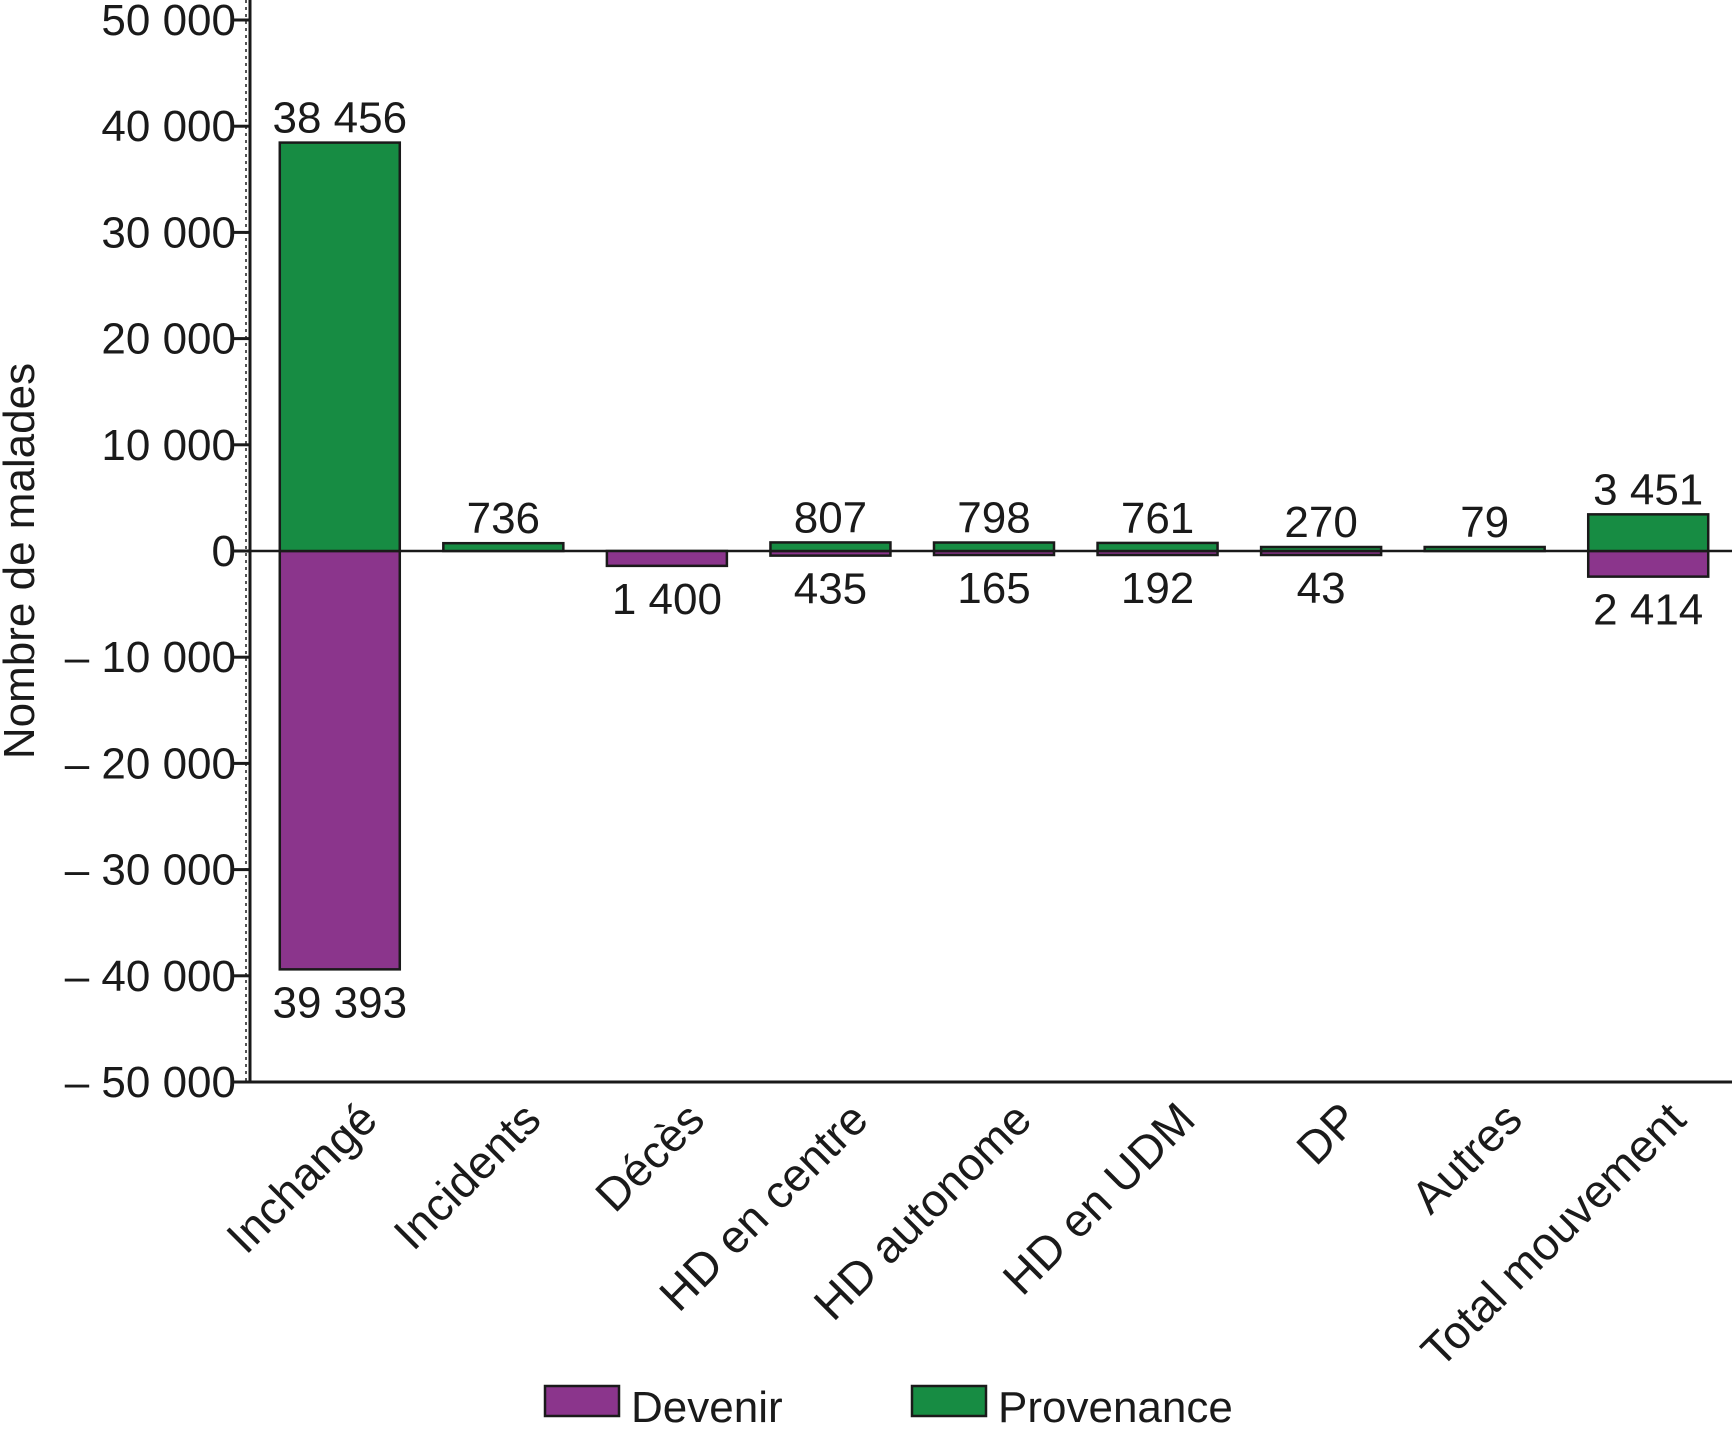  What do you see at coordinates (168, 445) in the screenshot?
I see `y-tick-label: 10 000` at bounding box center [168, 445].